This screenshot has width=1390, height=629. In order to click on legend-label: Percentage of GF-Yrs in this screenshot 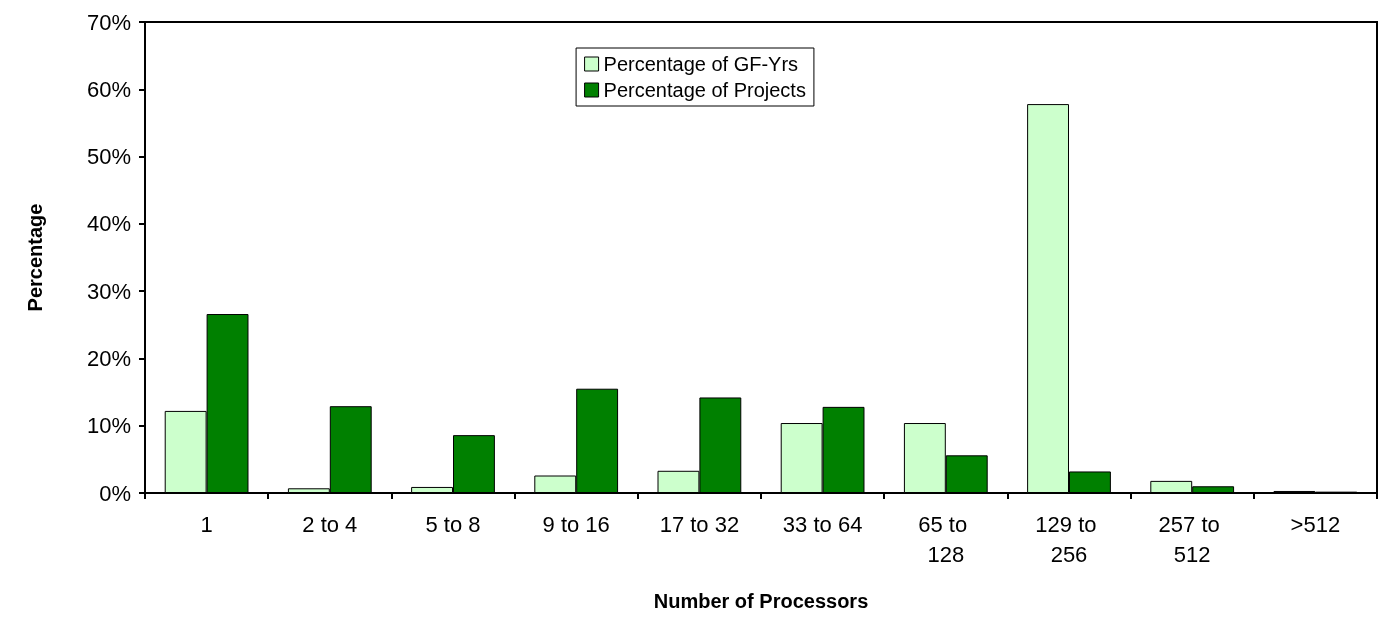, I will do `click(701, 64)`.